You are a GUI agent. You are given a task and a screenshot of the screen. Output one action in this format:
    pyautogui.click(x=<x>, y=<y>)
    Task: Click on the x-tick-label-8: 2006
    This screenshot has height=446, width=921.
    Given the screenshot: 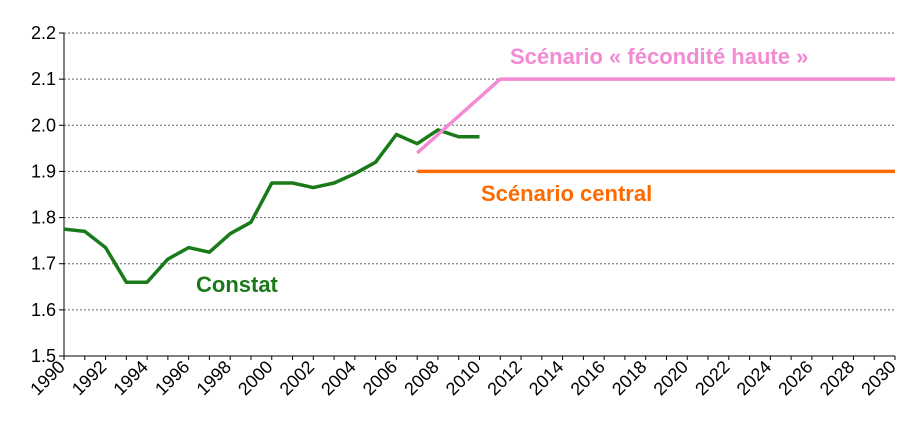 What is the action you would take?
    pyautogui.click(x=380, y=378)
    